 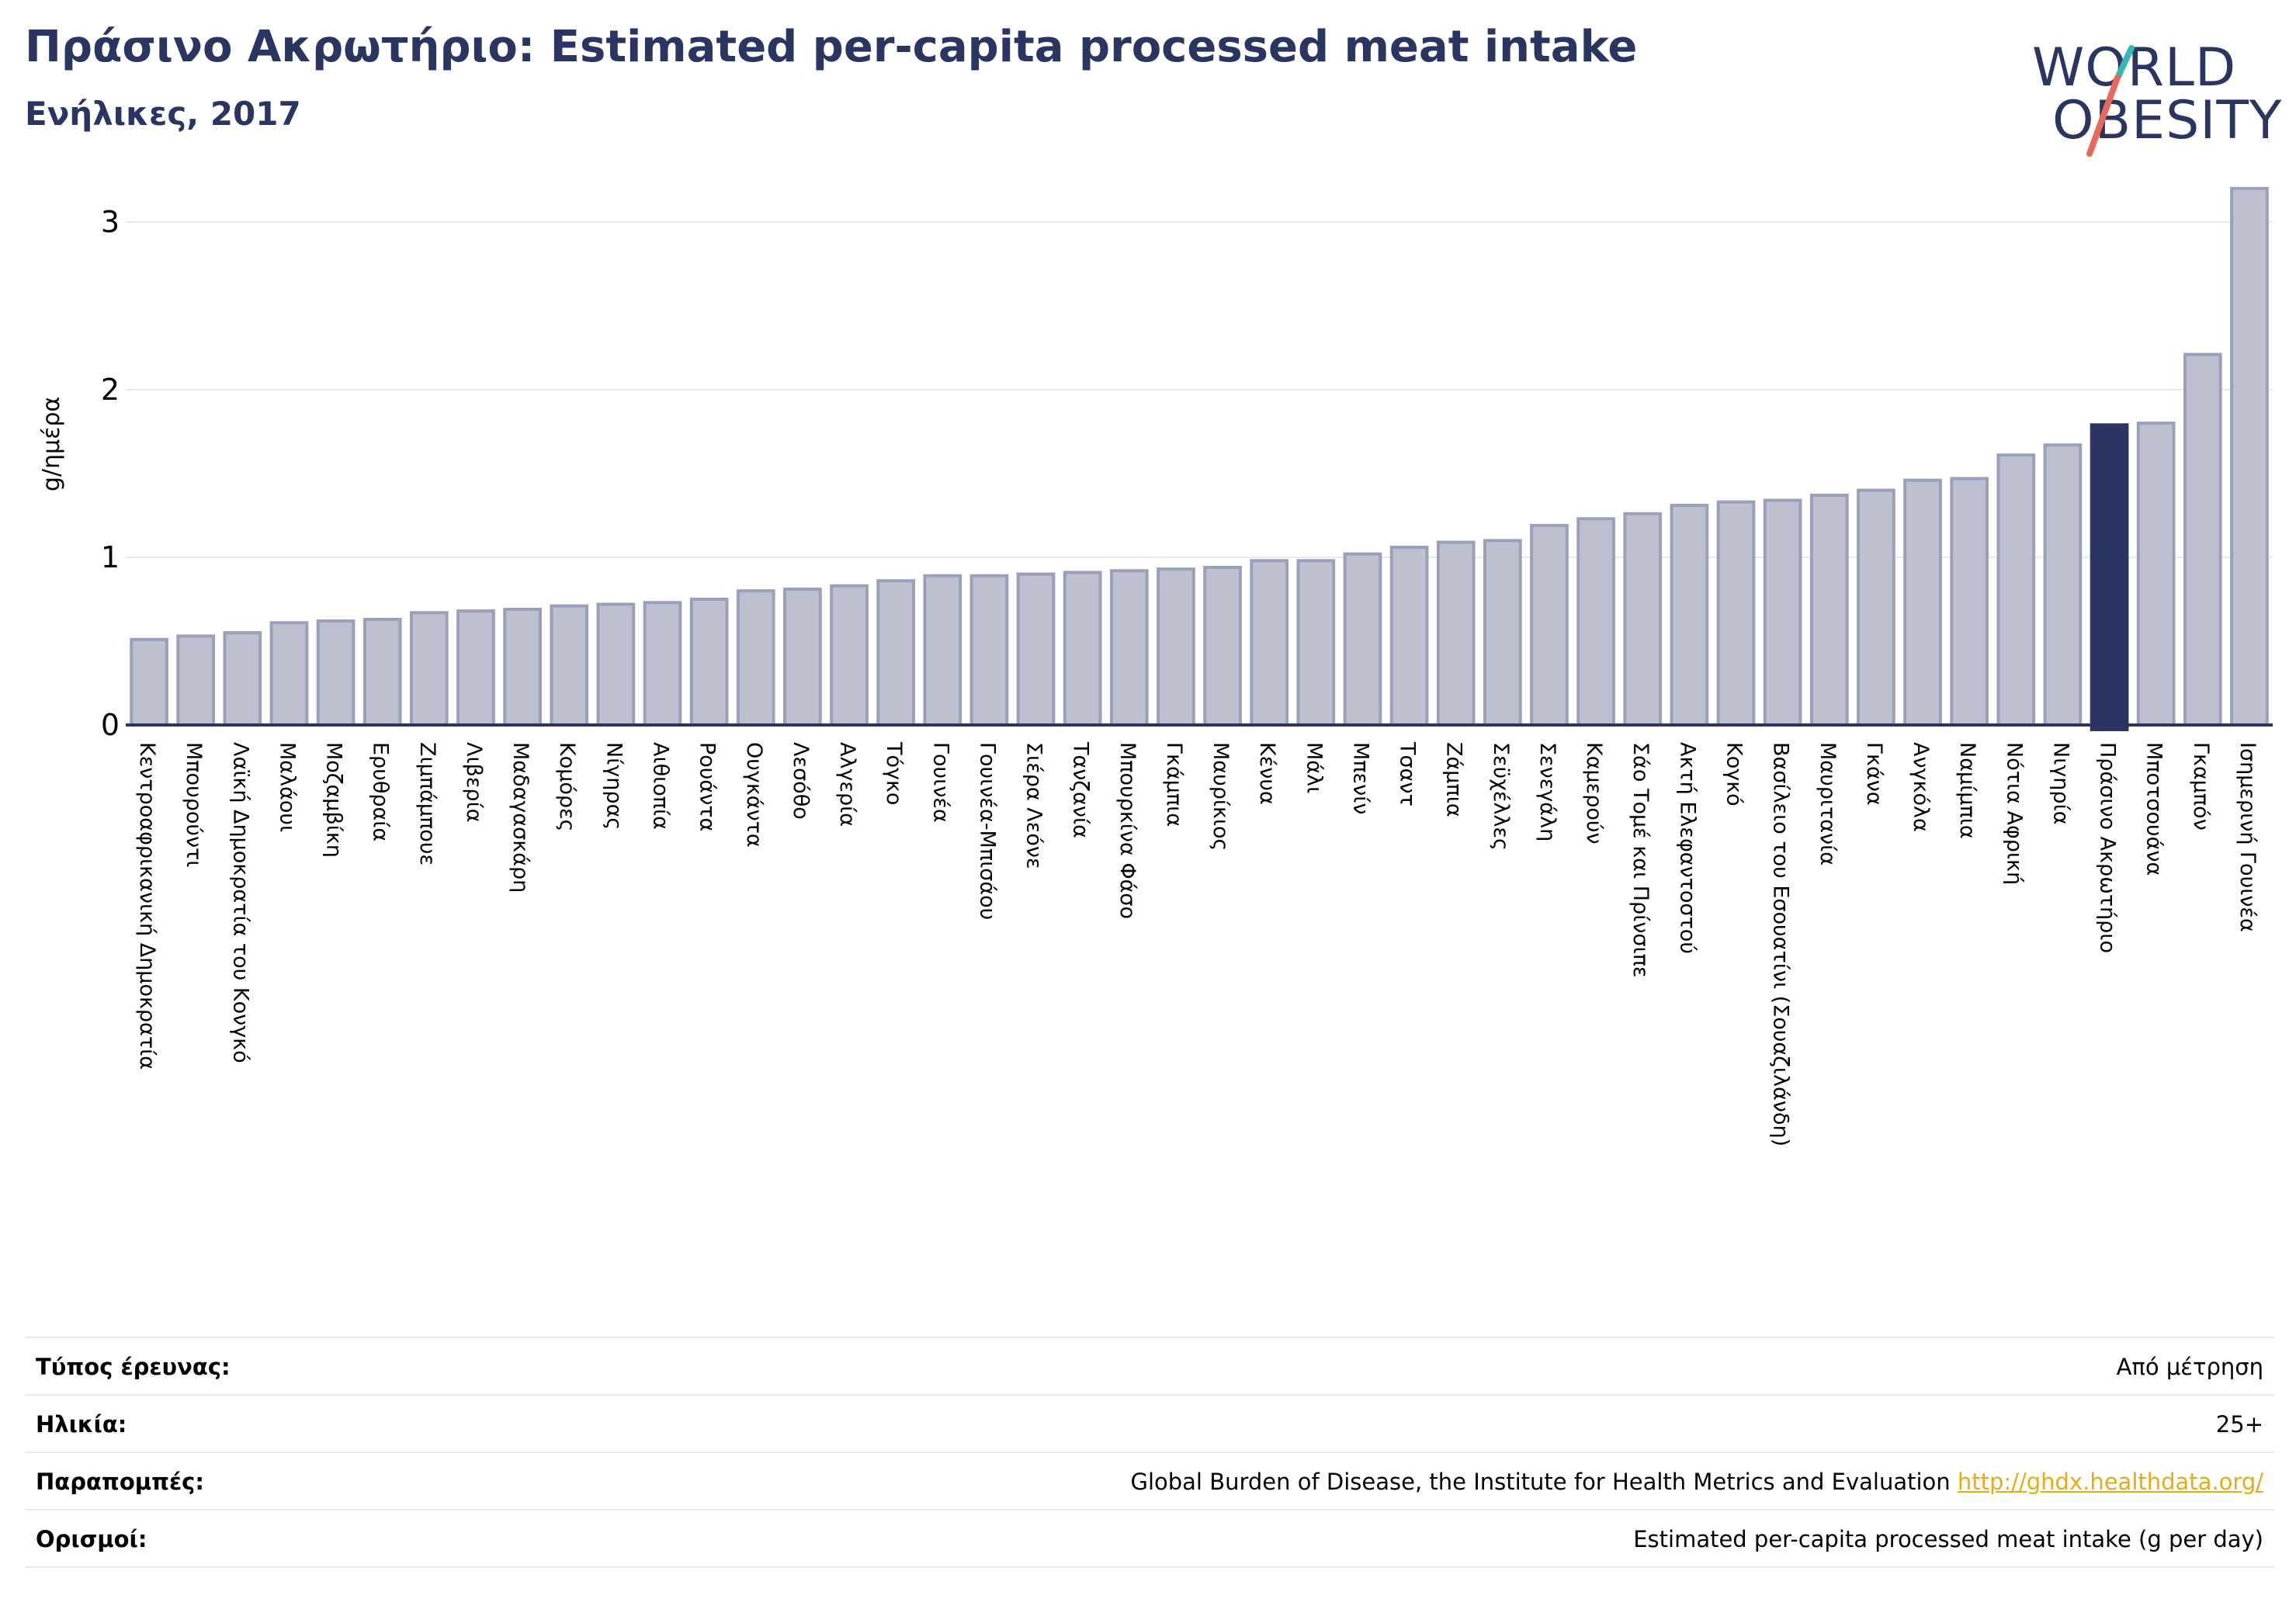 I want to click on logo-slash-icon, so click(x=2110, y=101).